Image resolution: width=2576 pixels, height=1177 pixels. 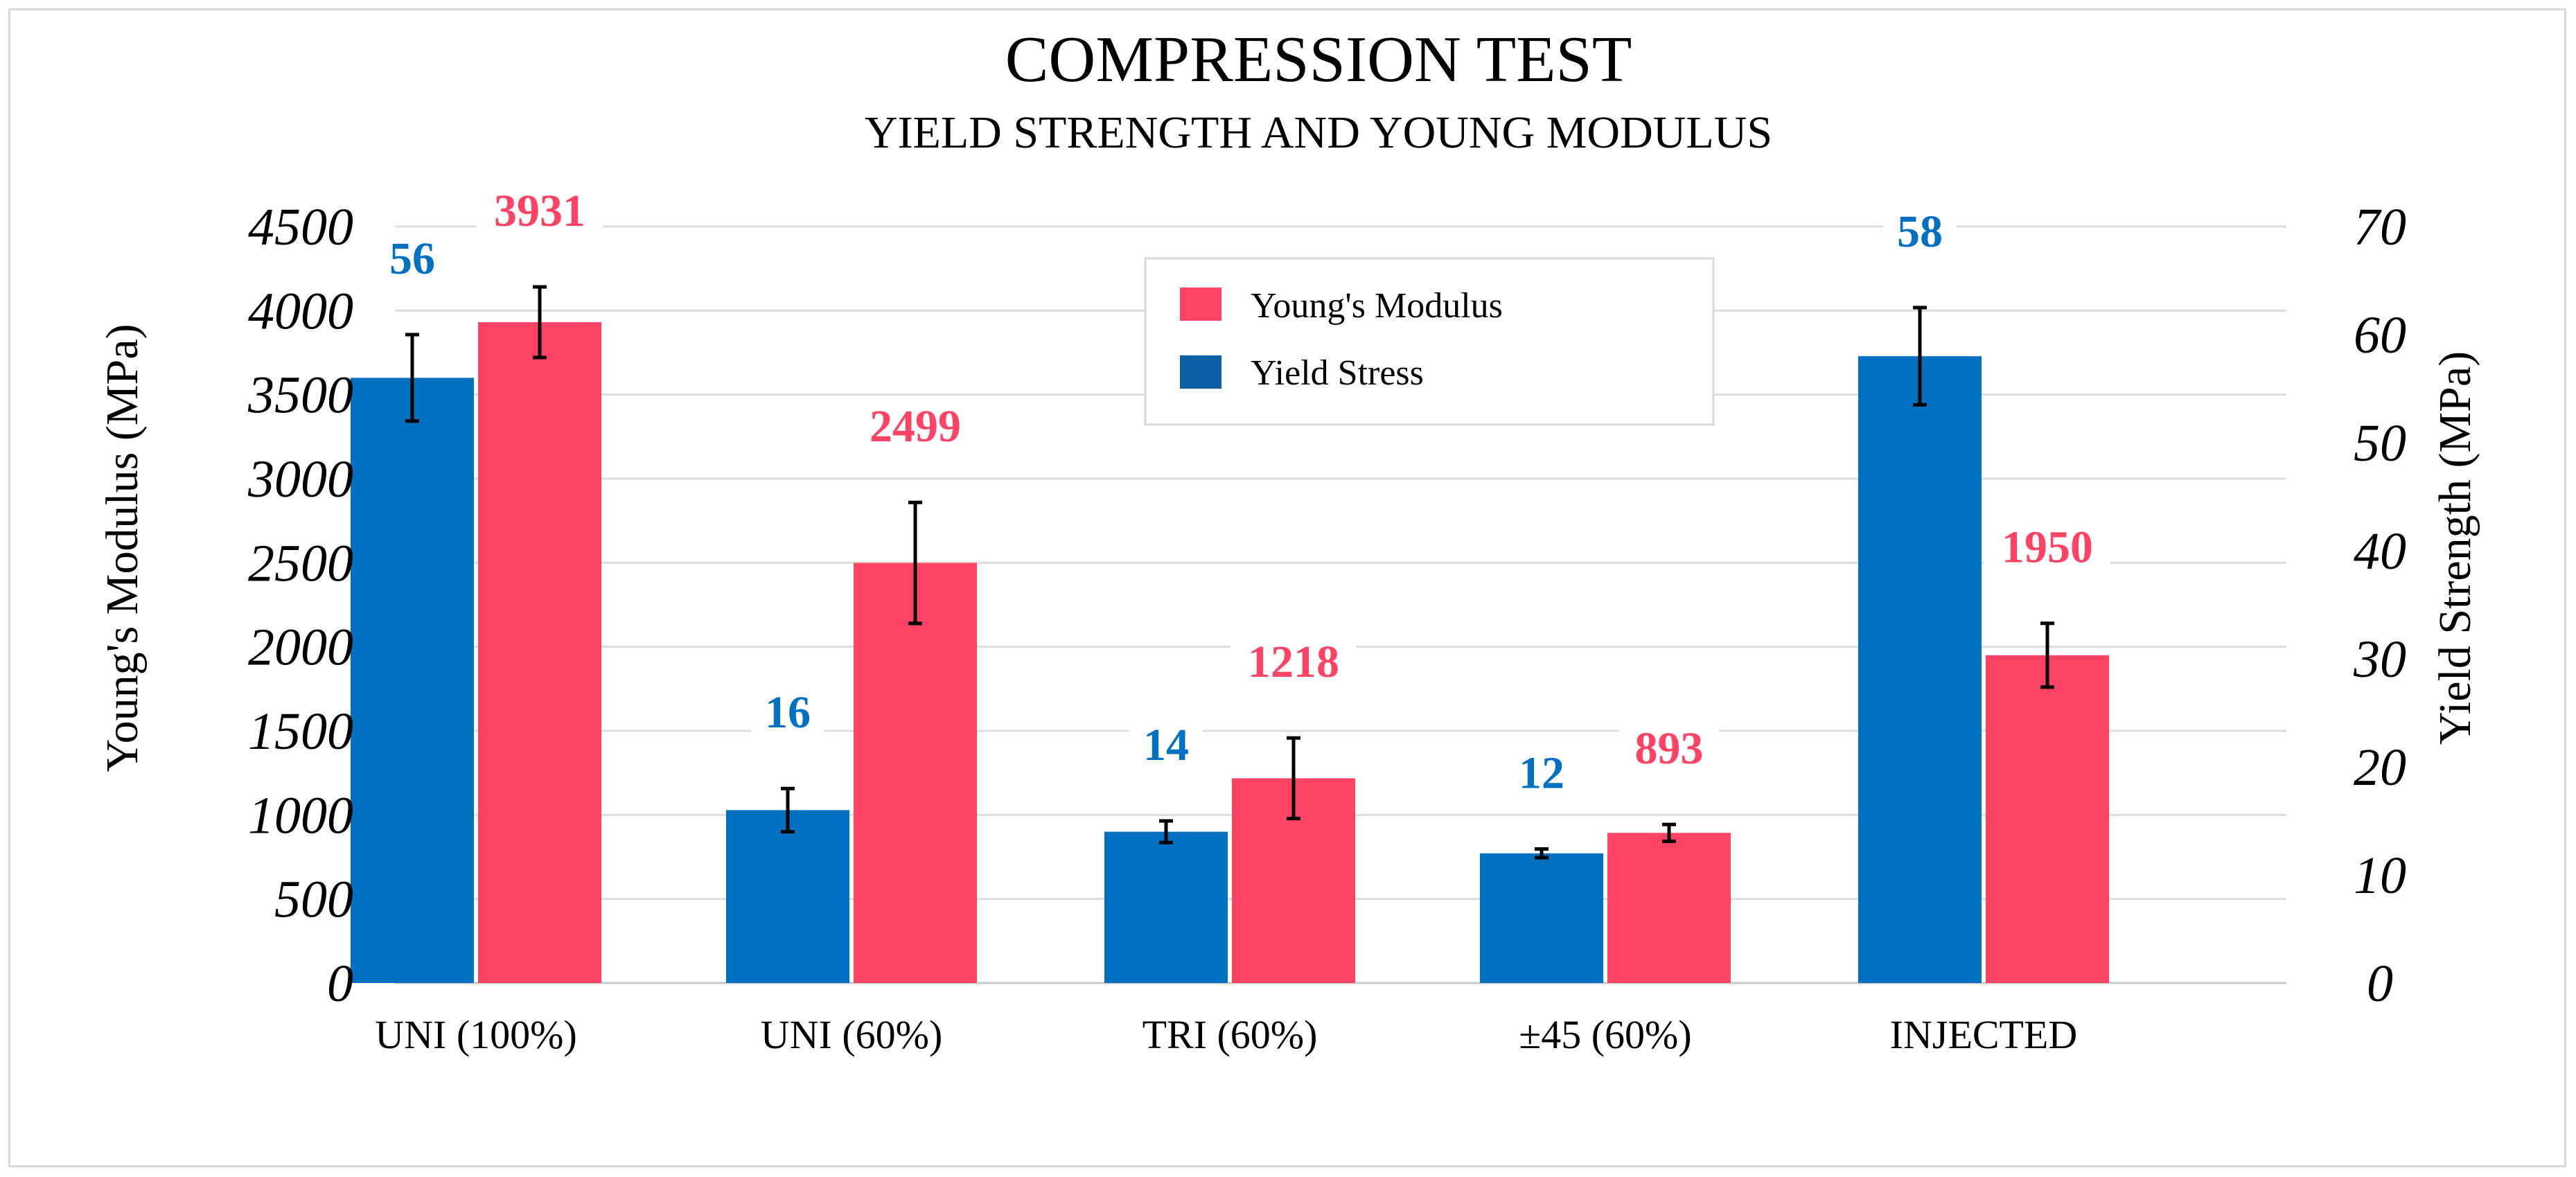 What do you see at coordinates (300, 563) in the screenshot?
I see `y-left-tick-label: 2500` at bounding box center [300, 563].